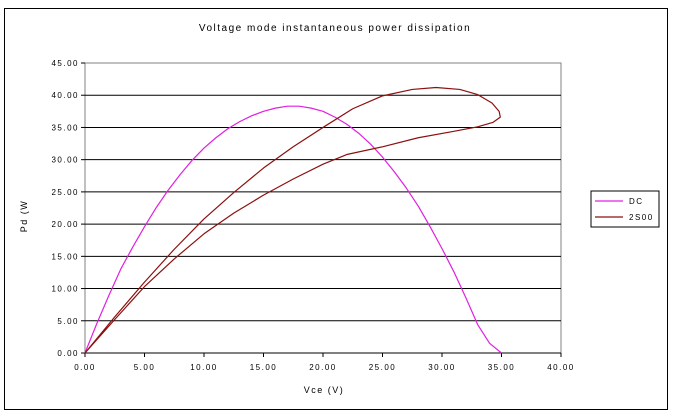 The image size is (676, 419). I want to click on legend-label-dc: DC, so click(636, 201).